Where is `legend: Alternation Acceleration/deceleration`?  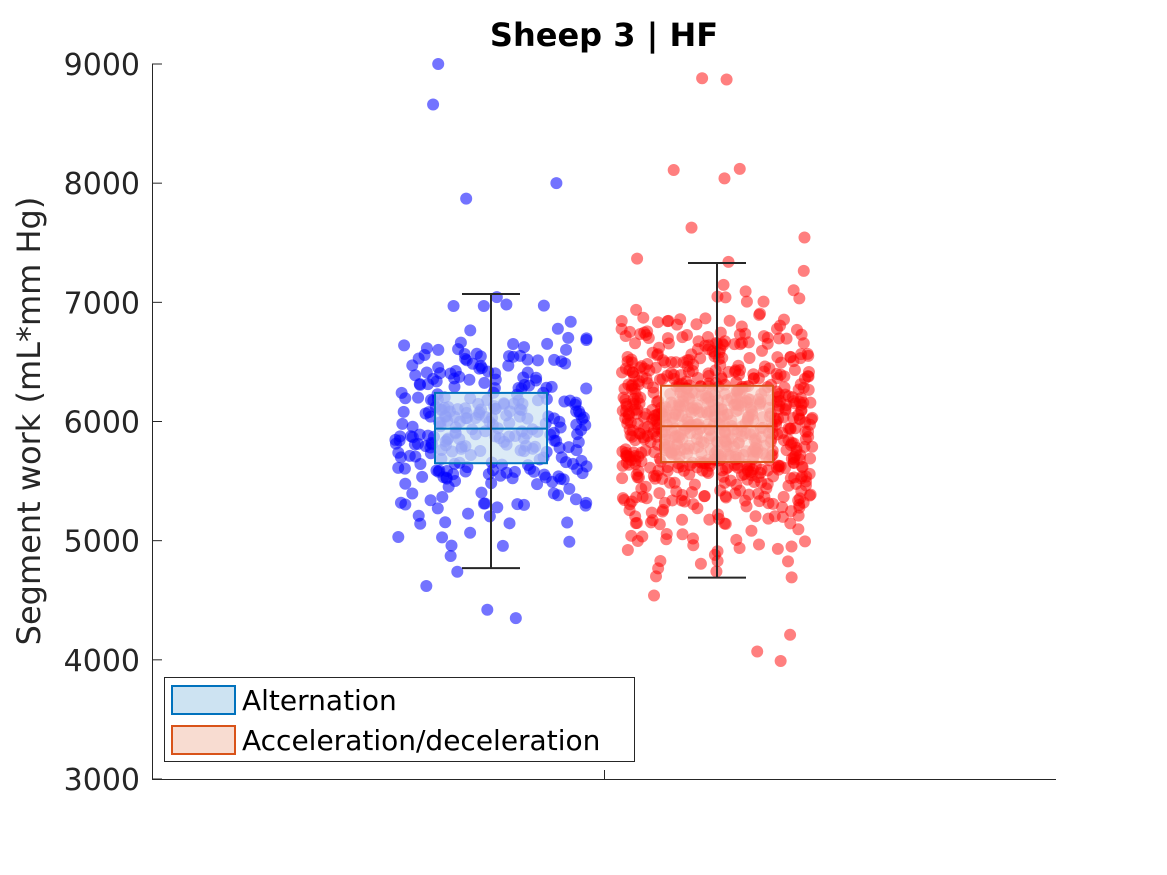
legend: Alternation Acceleration/deceleration is located at coordinates (399, 719).